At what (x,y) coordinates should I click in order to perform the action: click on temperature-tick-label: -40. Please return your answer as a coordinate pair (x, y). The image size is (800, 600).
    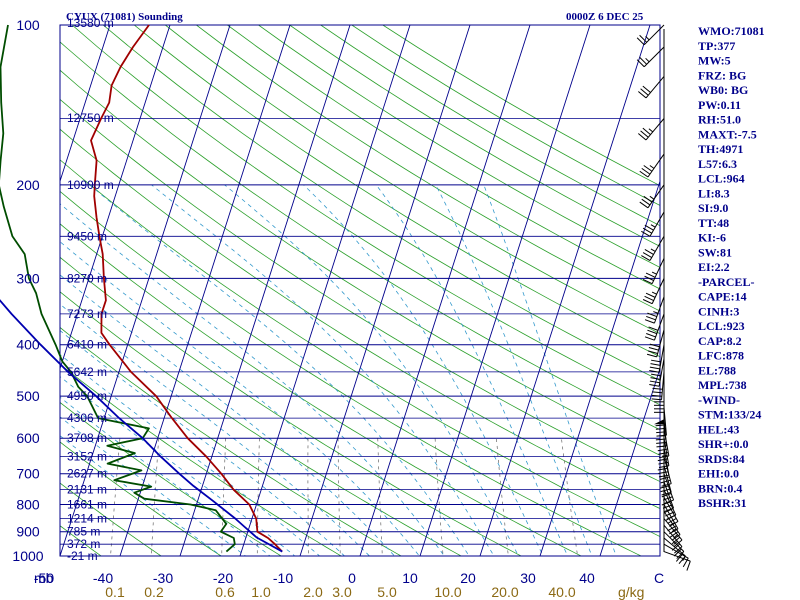
    Looking at the image, I should click on (103, 578).